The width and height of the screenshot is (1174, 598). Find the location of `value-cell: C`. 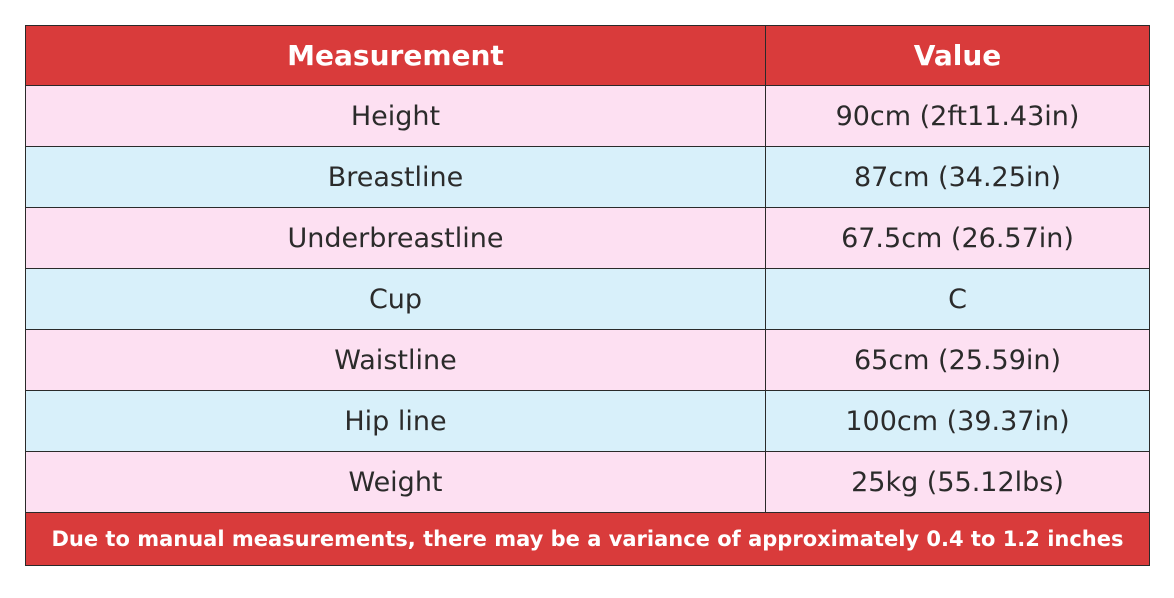

value-cell: C is located at coordinates (957, 299).